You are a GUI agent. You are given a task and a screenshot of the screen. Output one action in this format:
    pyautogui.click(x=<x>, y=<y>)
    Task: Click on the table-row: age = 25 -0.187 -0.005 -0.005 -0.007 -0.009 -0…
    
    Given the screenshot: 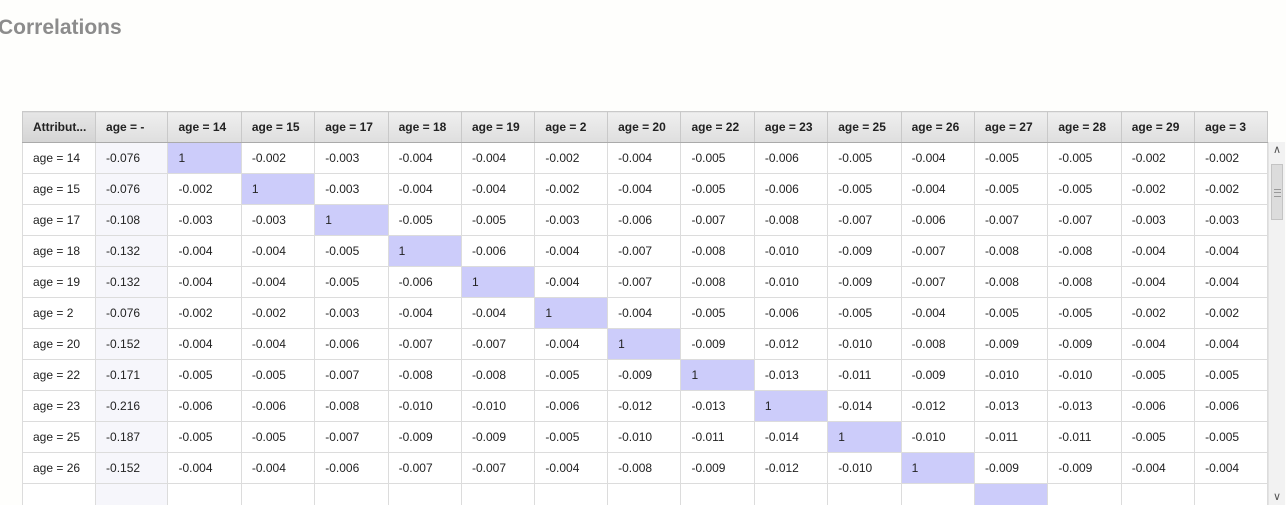 What is the action you would take?
    pyautogui.click(x=645, y=437)
    